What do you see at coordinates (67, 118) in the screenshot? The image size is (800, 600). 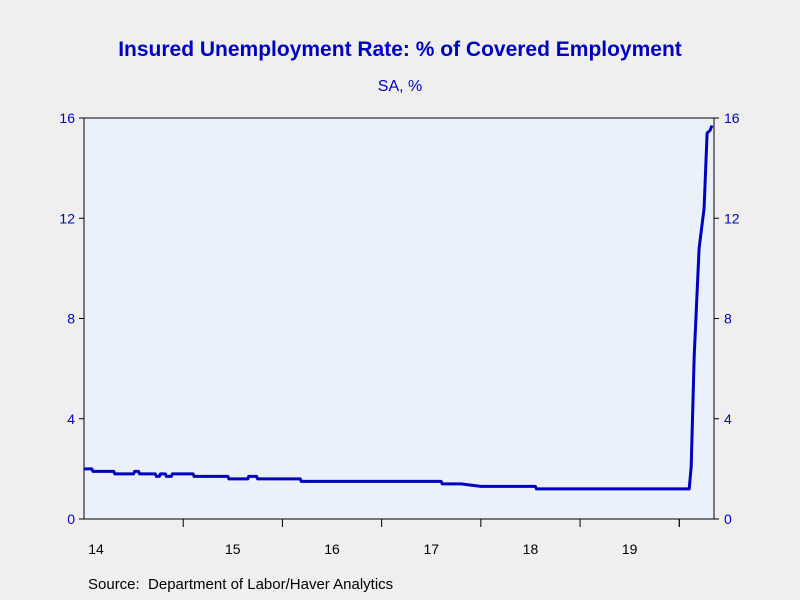 I see `y-tick-label-left: 16` at bounding box center [67, 118].